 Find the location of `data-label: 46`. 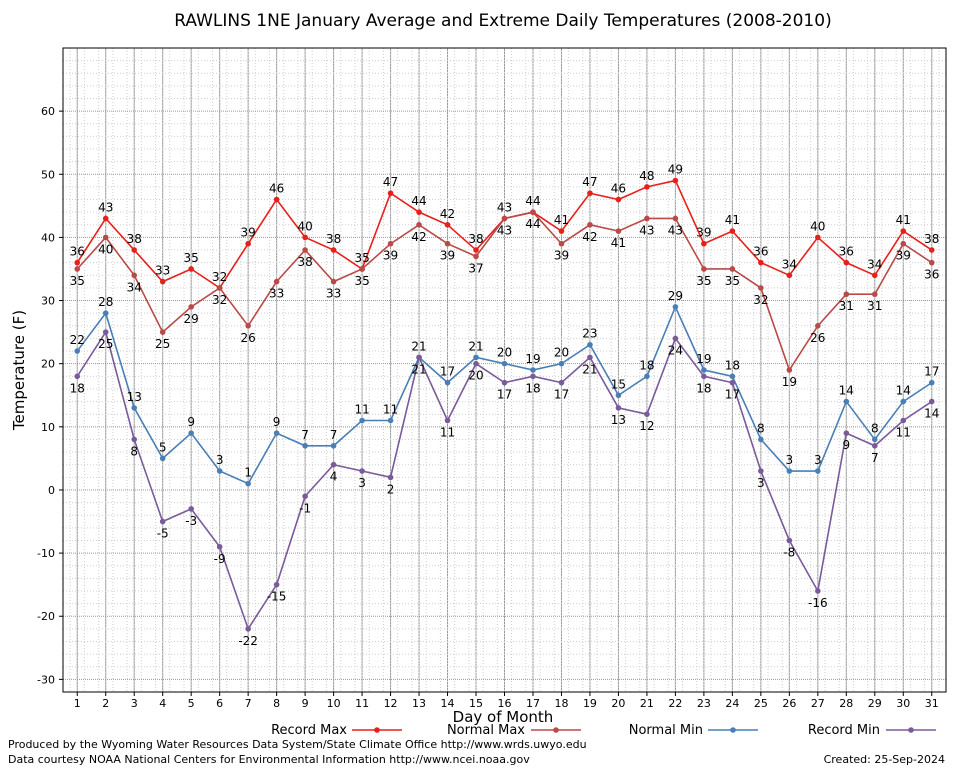

data-label: 46 is located at coordinates (276, 189).